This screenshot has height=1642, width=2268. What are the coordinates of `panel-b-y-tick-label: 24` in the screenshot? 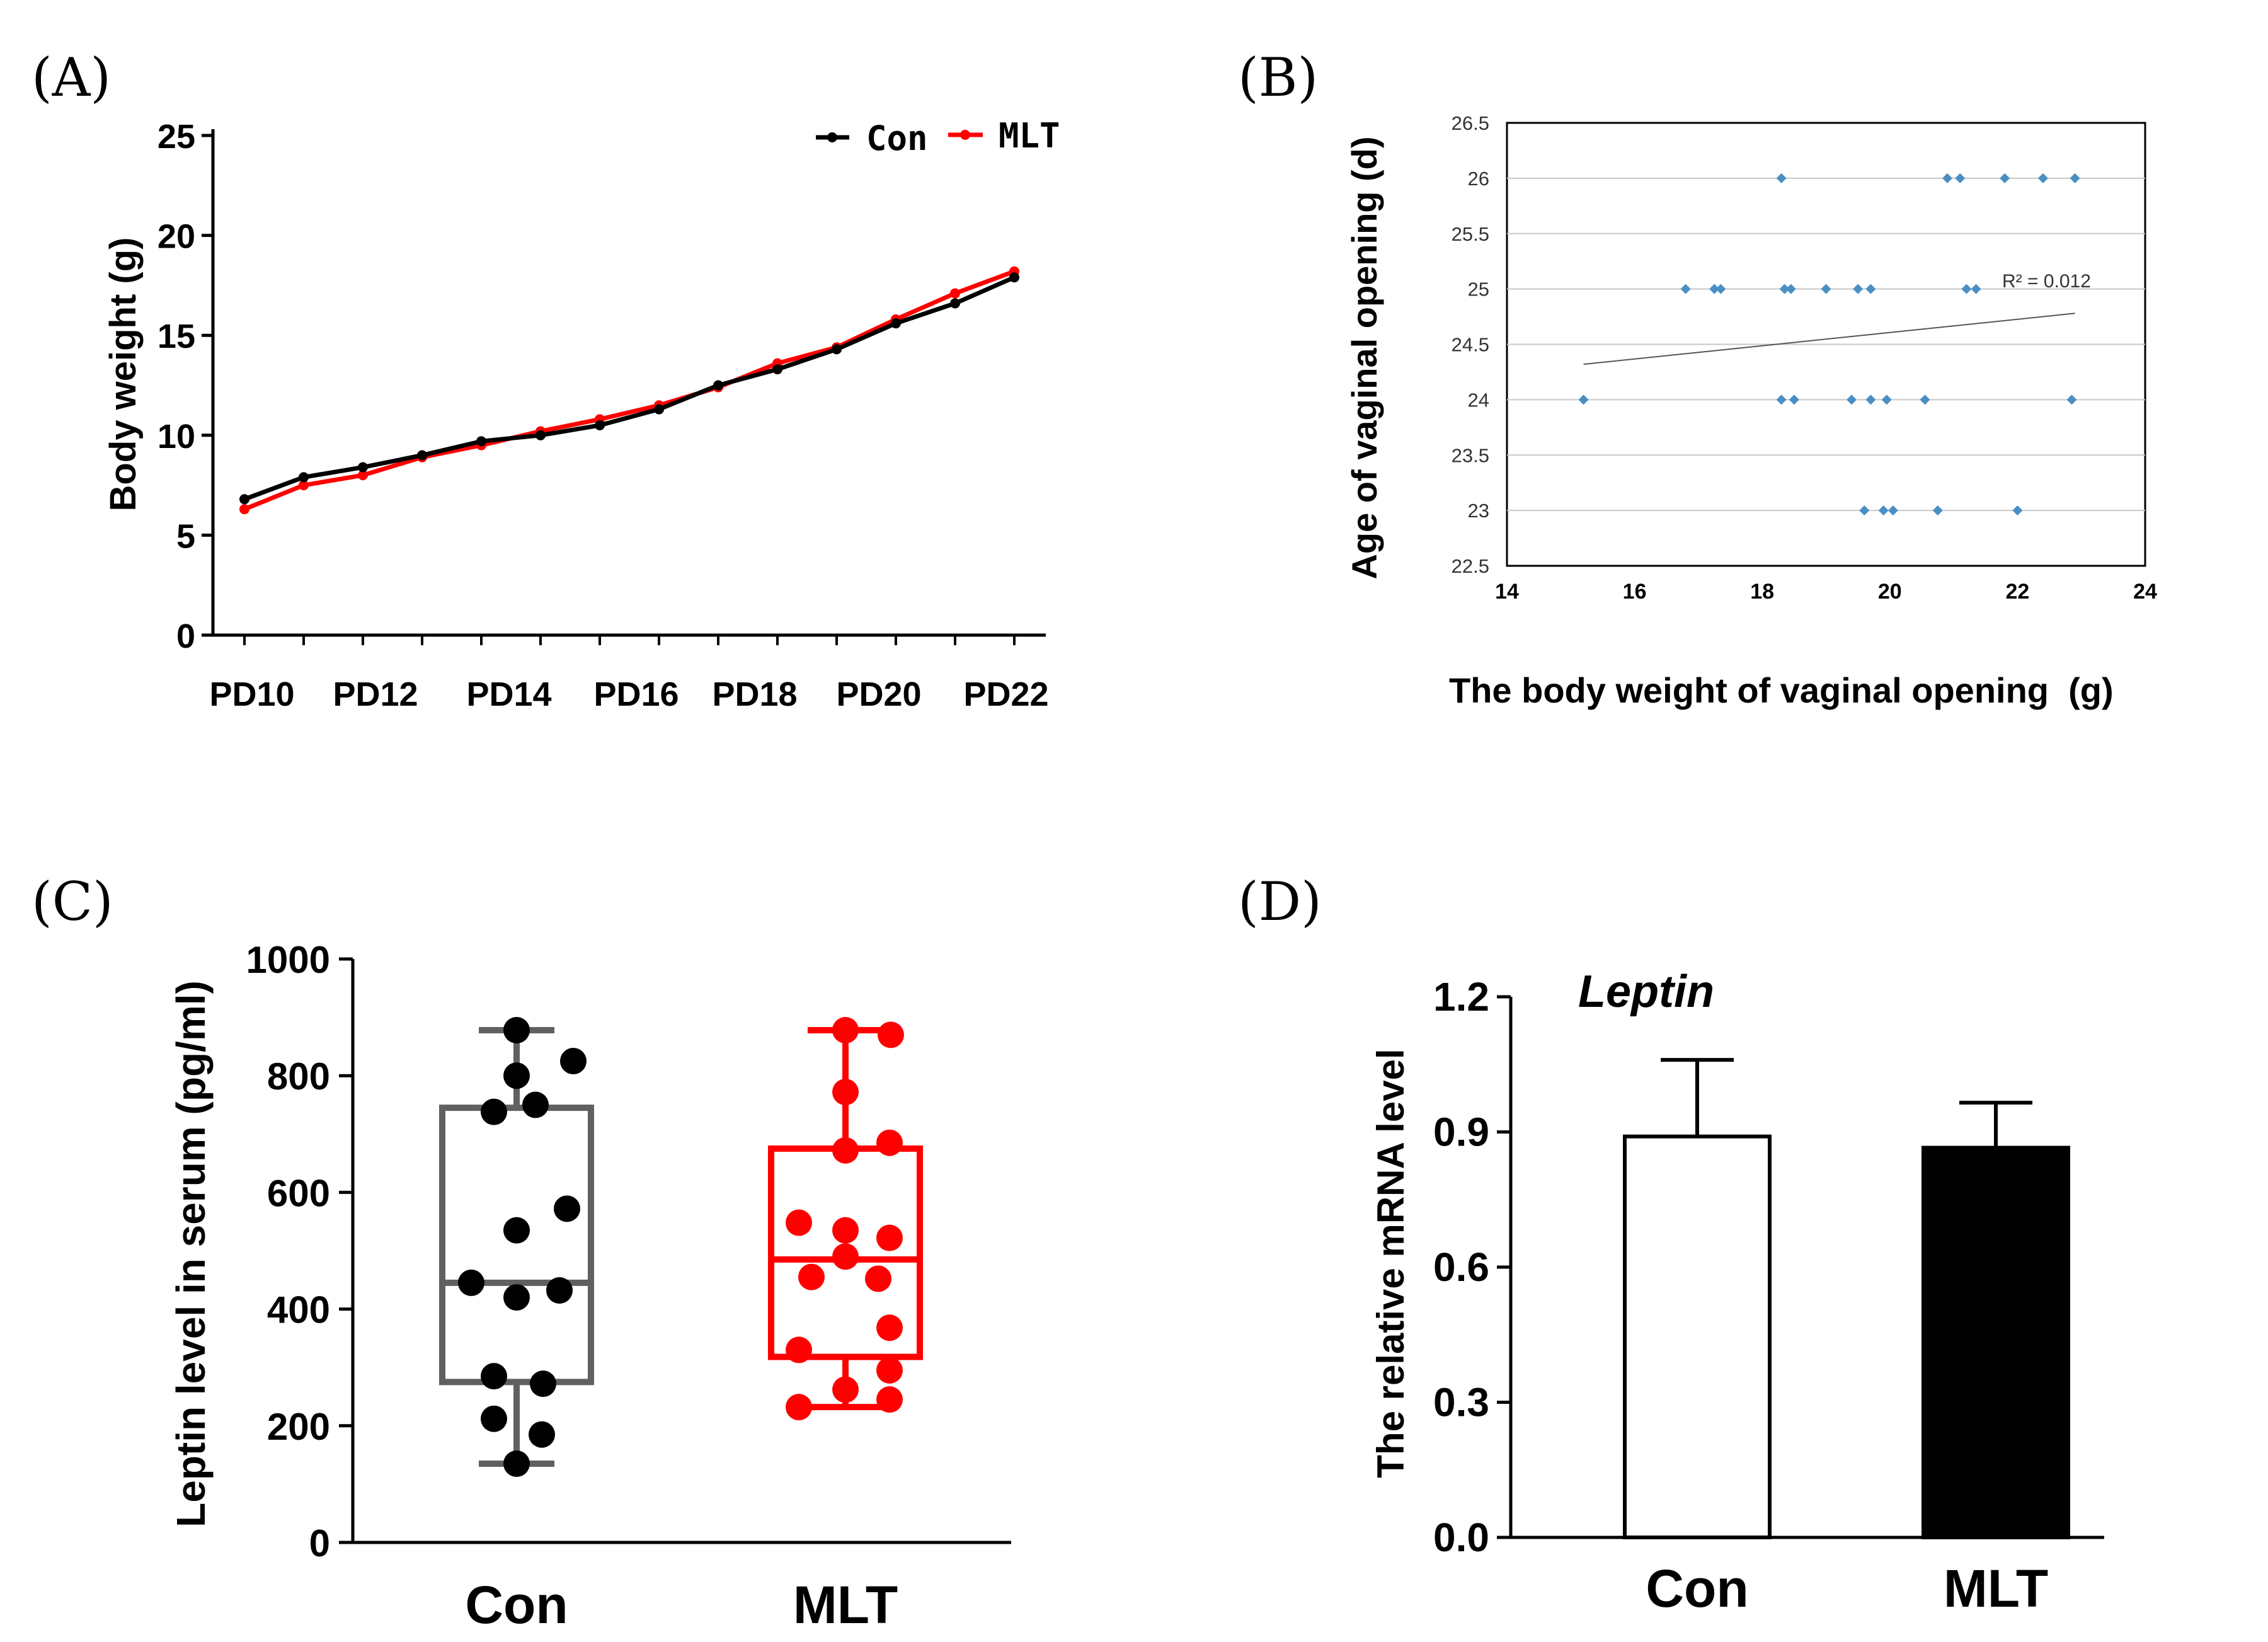 It's located at (1478, 400).